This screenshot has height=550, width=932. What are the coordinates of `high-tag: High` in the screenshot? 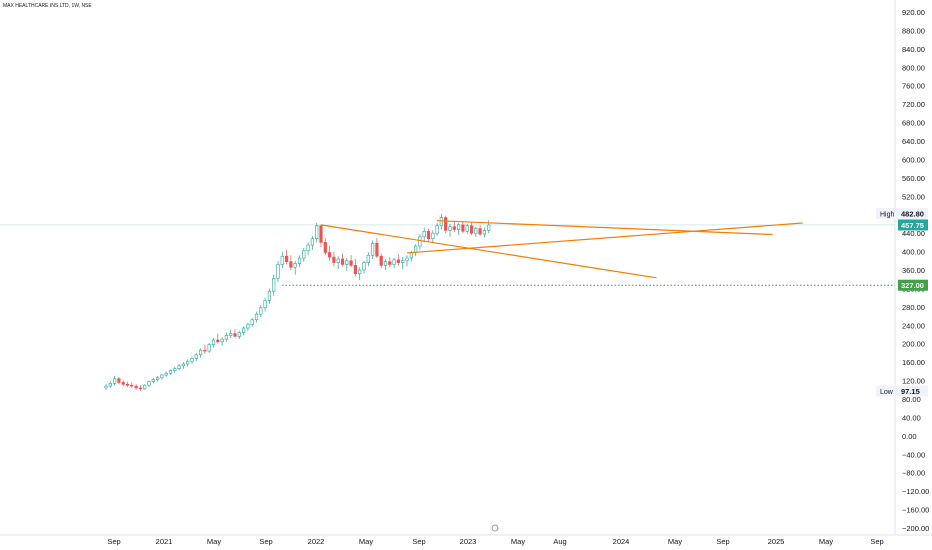 It's located at (887, 214).